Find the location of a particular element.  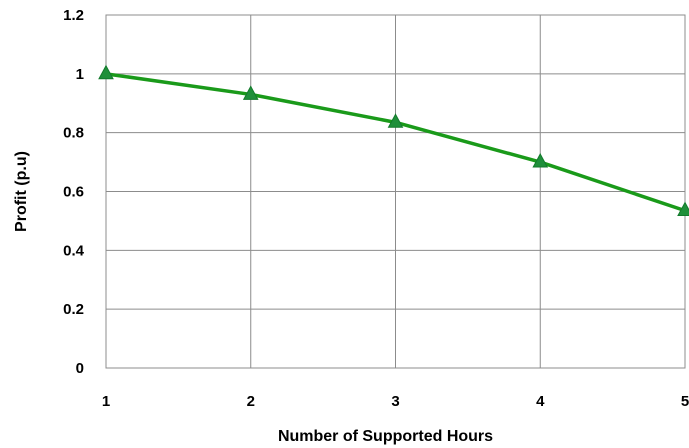

y-axis-ticks: 0 0.2 0.4 0.6 0.8 1 1.2 is located at coordinates (74, 192).